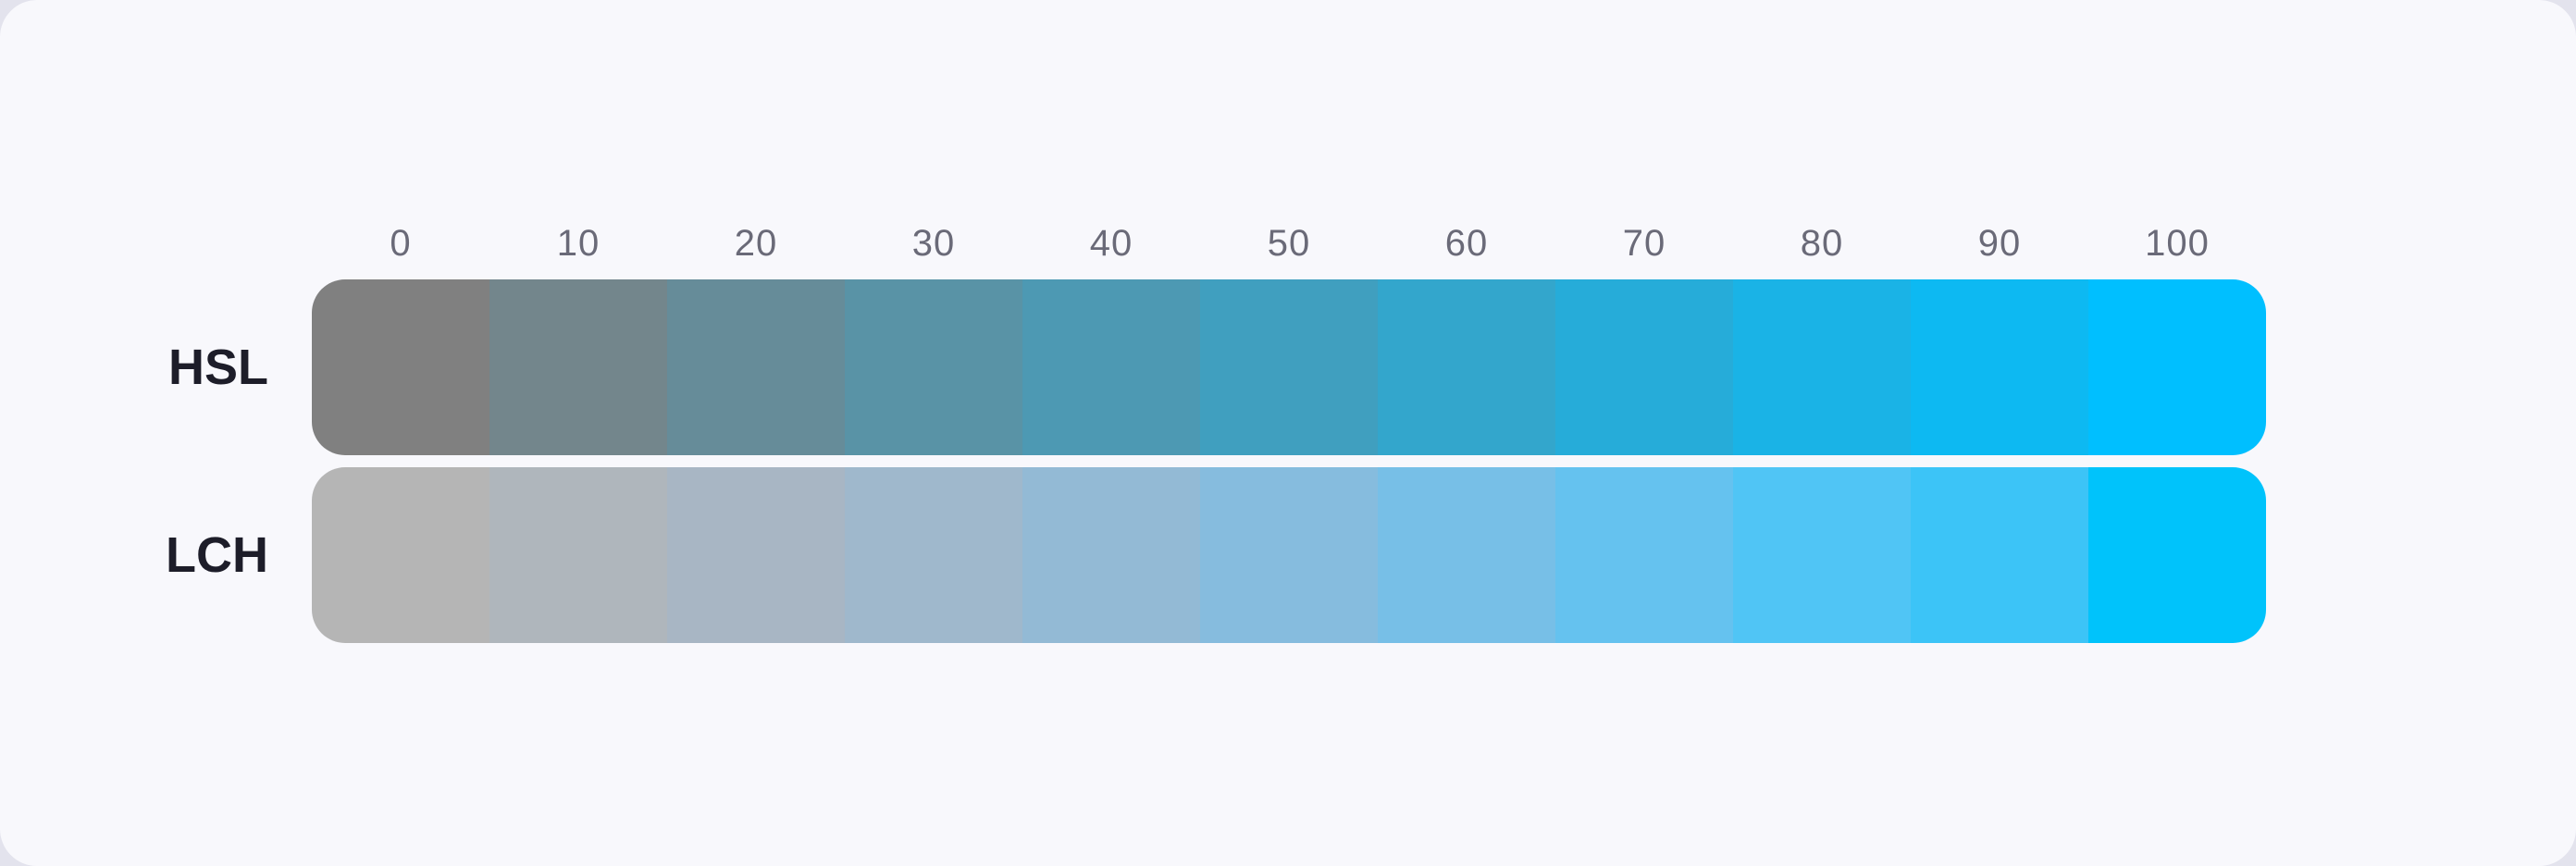 Image resolution: width=2576 pixels, height=866 pixels. What do you see at coordinates (1111, 244) in the screenshot?
I see `tick-label: 40` at bounding box center [1111, 244].